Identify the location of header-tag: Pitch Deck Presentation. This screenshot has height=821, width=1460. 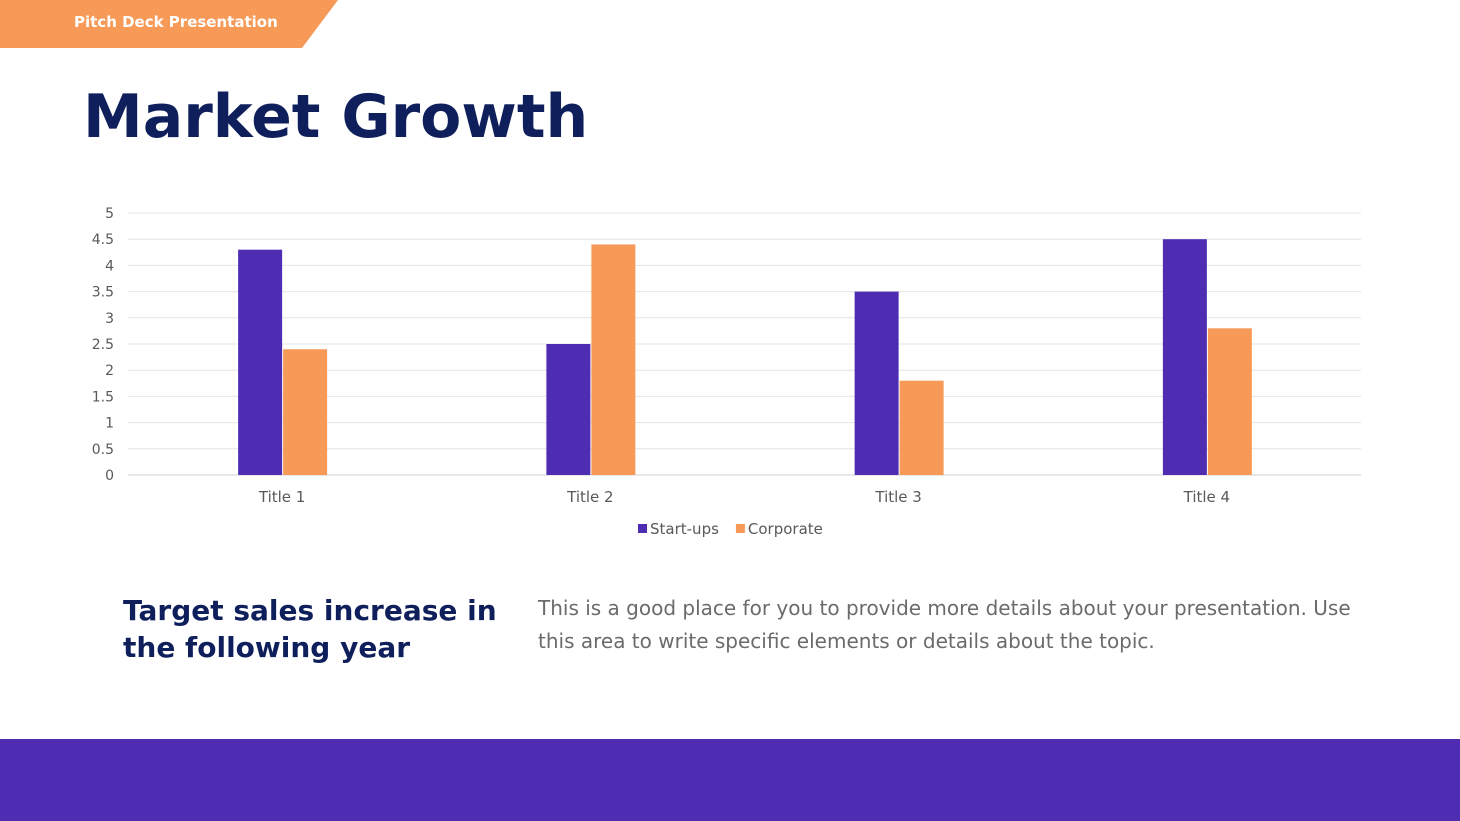
(169, 24).